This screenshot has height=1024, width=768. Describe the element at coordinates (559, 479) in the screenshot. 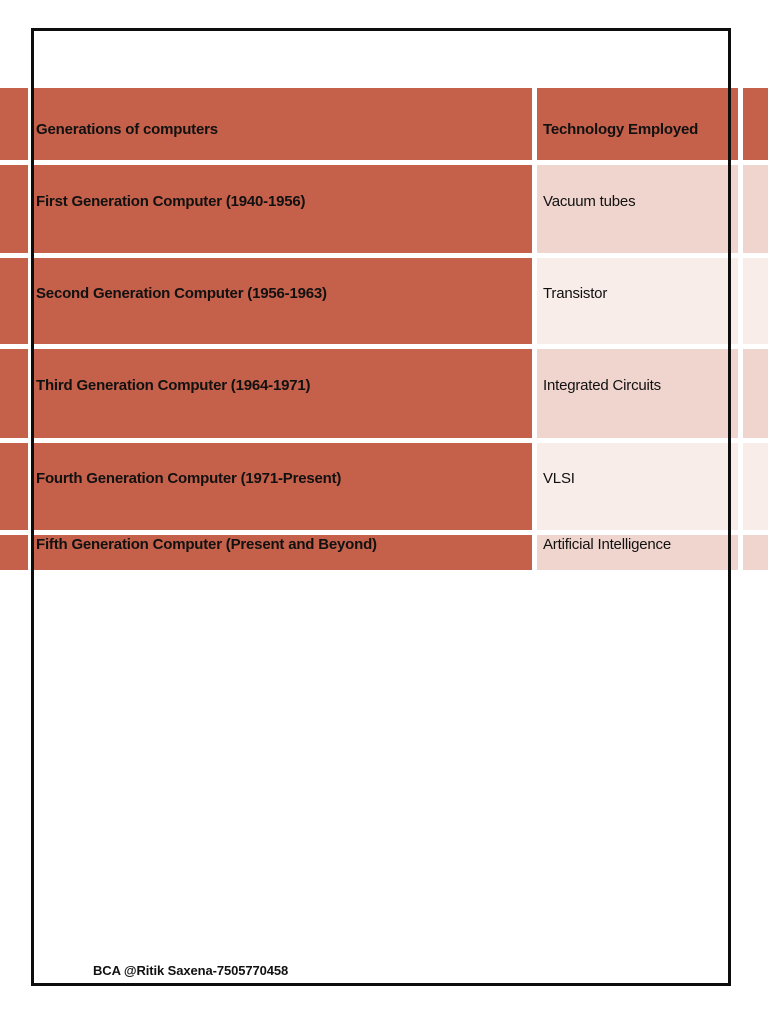

I see `technology-label: VLSI` at that location.